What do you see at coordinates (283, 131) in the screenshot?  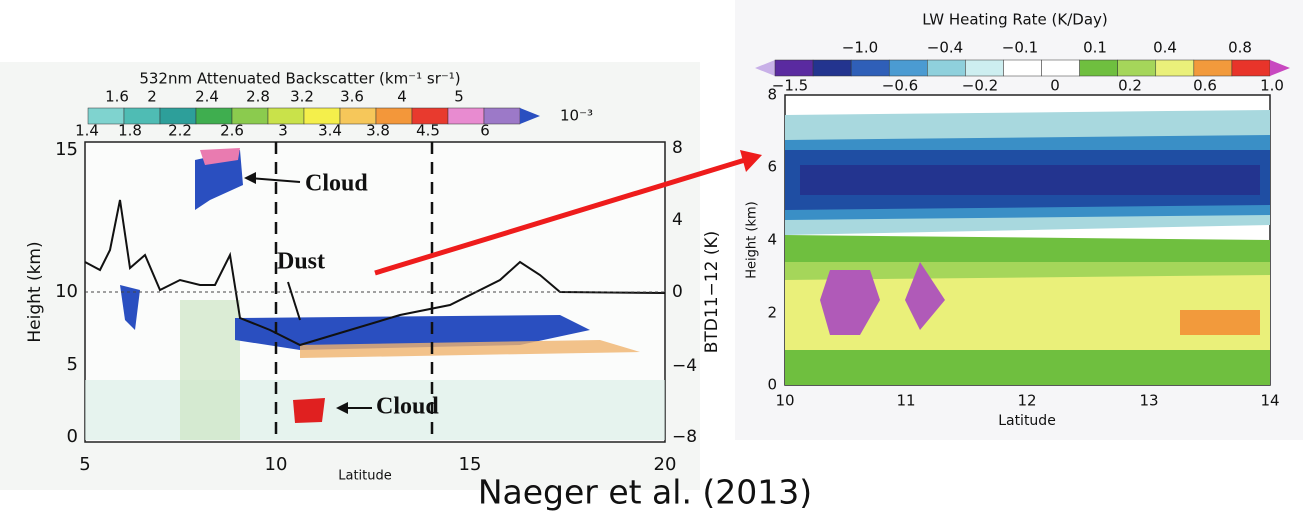 I see `label: 3` at bounding box center [283, 131].